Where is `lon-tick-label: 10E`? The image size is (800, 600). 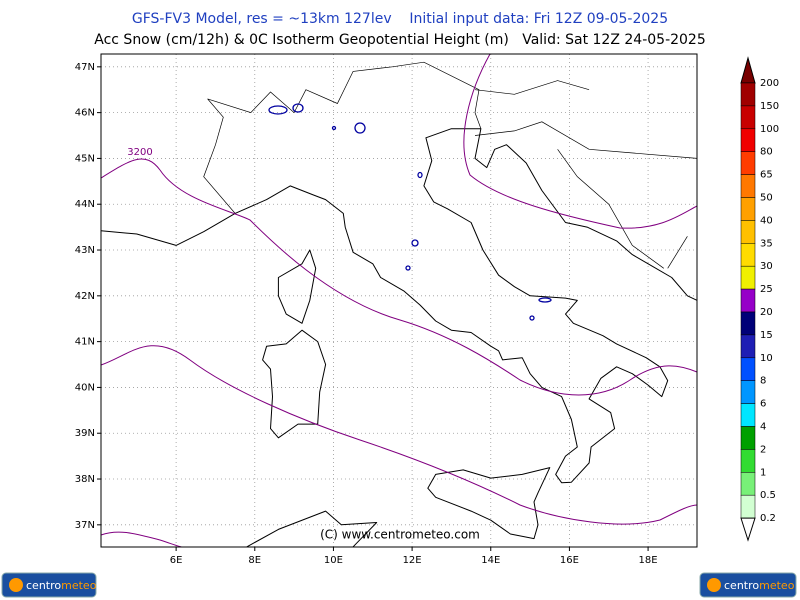
lon-tick-label: 10E is located at coordinates (333, 560).